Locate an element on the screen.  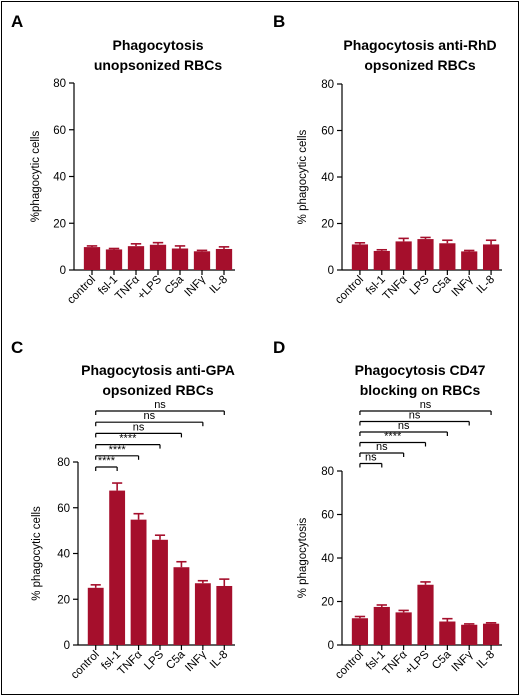
chart-title-line: Phagocytosis is located at coordinates (157, 45).